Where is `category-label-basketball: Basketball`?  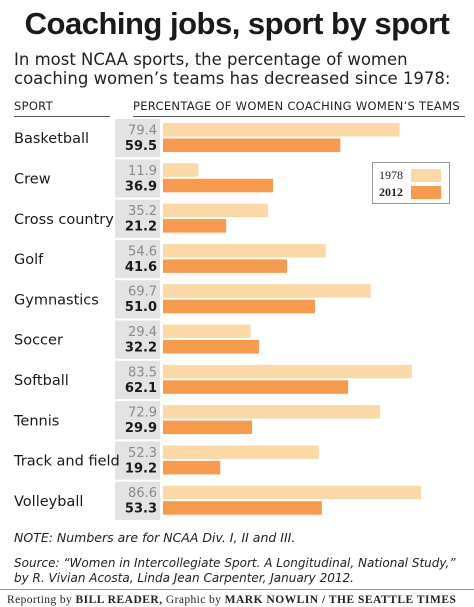
category-label-basketball: Basketball is located at coordinates (51, 139).